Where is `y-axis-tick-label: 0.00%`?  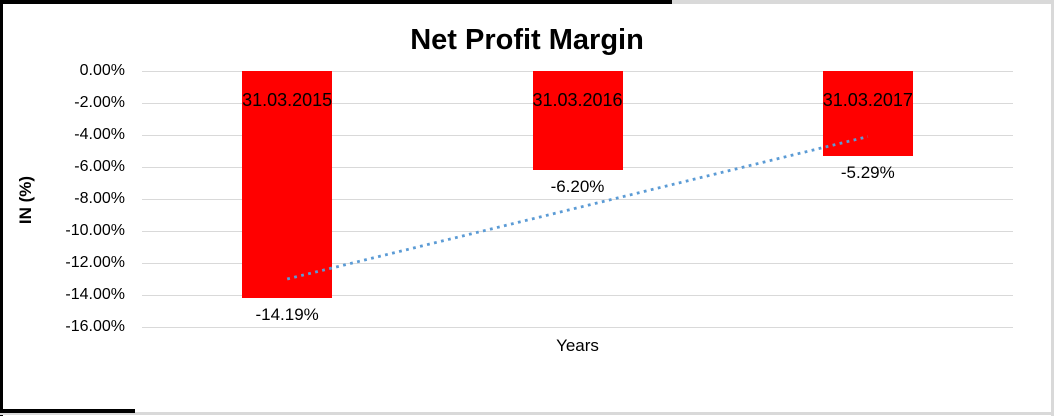 y-axis-tick-label: 0.00% is located at coordinates (102, 70).